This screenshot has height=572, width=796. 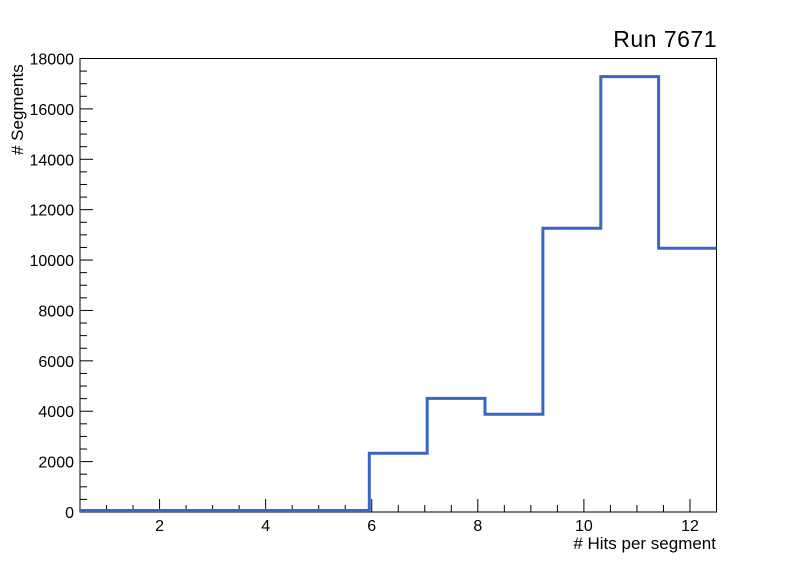 What do you see at coordinates (644, 543) in the screenshot?
I see `x-axis-title: # Hits per segment` at bounding box center [644, 543].